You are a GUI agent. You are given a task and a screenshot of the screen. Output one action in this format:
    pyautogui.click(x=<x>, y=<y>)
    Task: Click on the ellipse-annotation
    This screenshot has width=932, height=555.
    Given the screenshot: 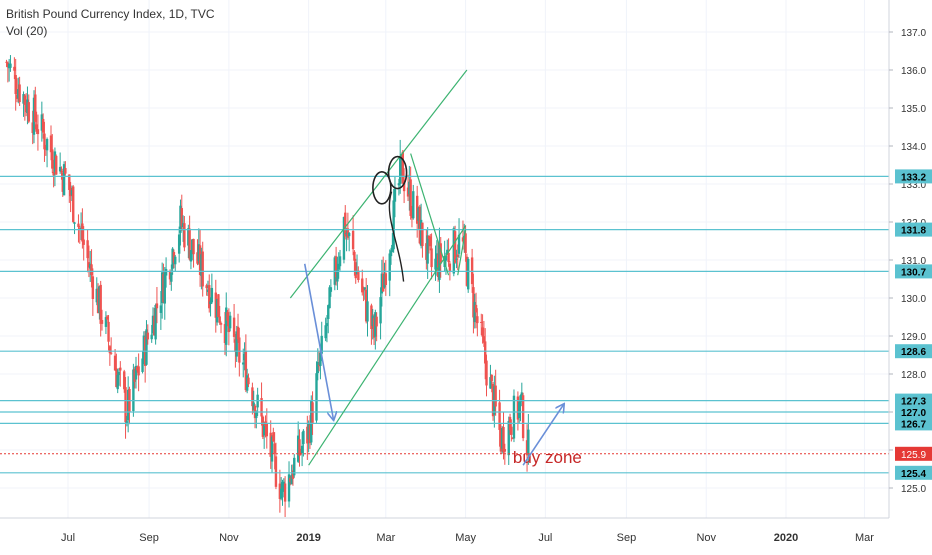 What is the action you would take?
    pyautogui.click(x=382, y=188)
    